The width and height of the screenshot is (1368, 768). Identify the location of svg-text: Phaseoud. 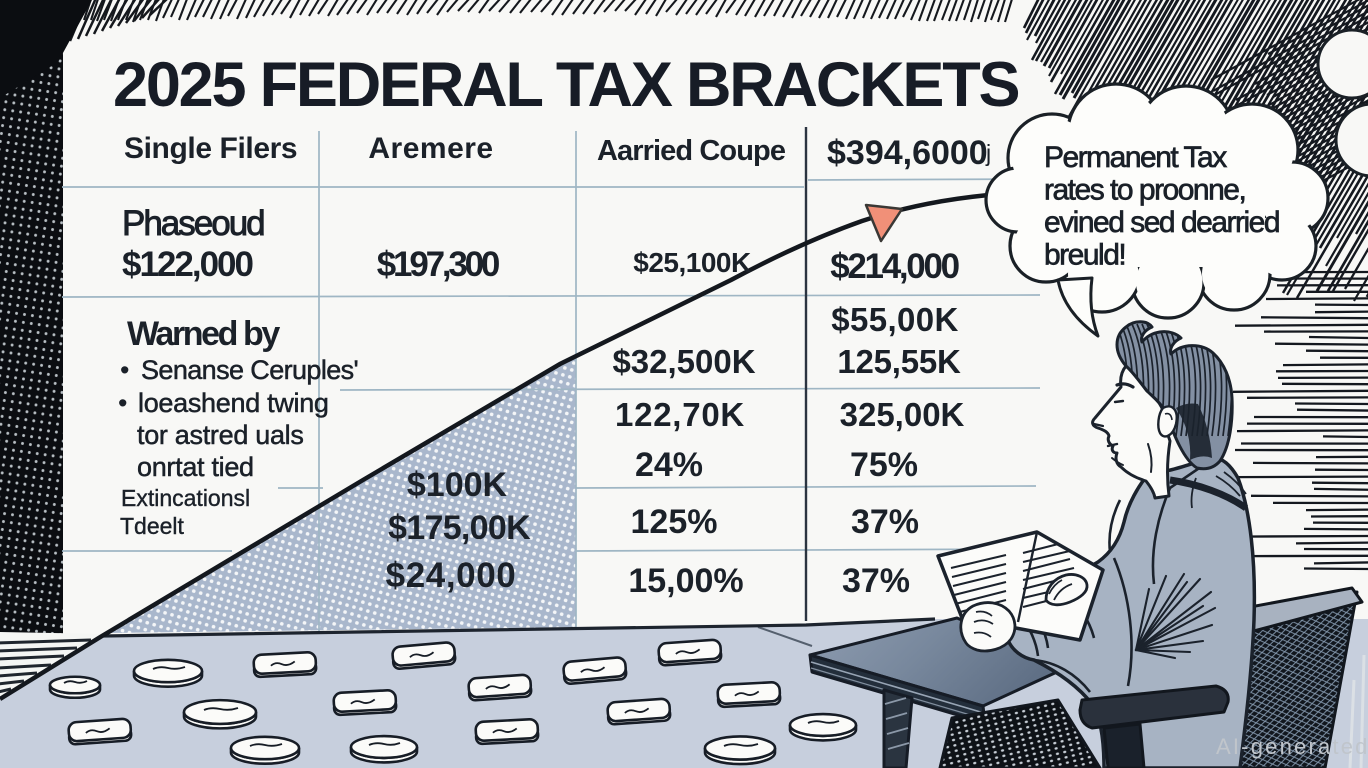
(193, 223).